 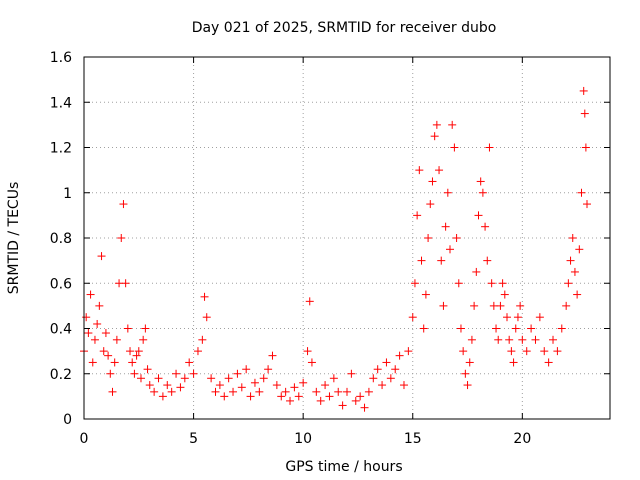 I want to click on y-tick-label: 1, so click(x=67, y=194).